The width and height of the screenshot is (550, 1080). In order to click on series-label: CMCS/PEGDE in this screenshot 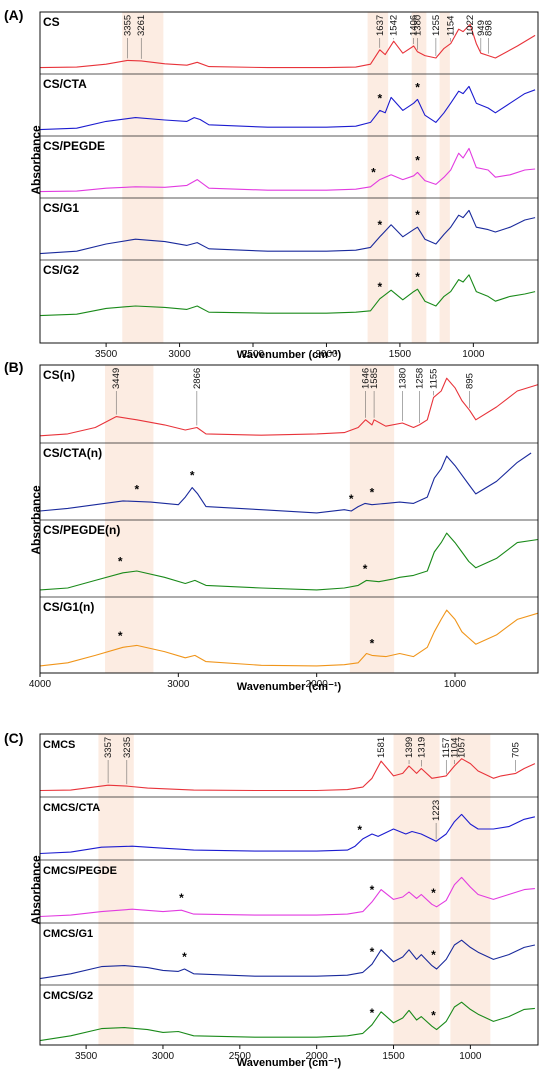, I will do `click(80, 871)`.